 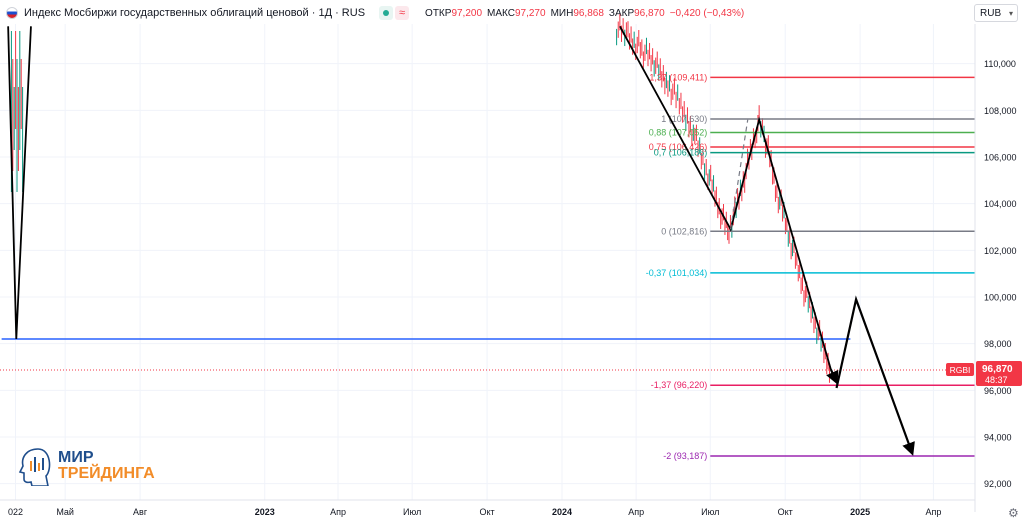 I want to click on market-status-icon, so click(x=386, y=13).